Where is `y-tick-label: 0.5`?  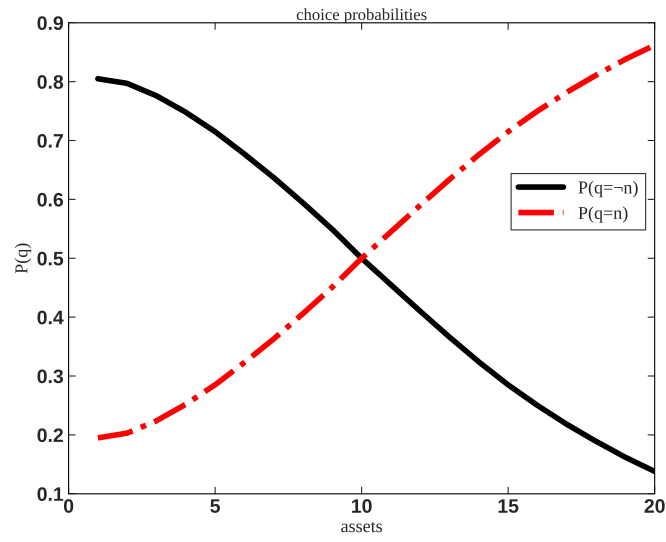 y-tick-label: 0.5 is located at coordinates (50, 259).